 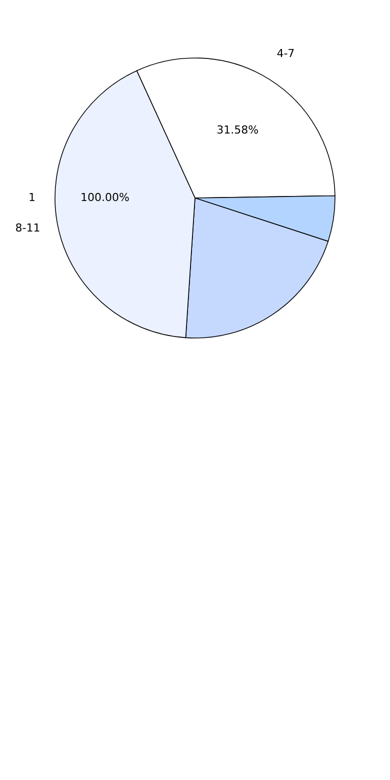 I want to click on slice-label: 4-7, so click(x=285, y=53).